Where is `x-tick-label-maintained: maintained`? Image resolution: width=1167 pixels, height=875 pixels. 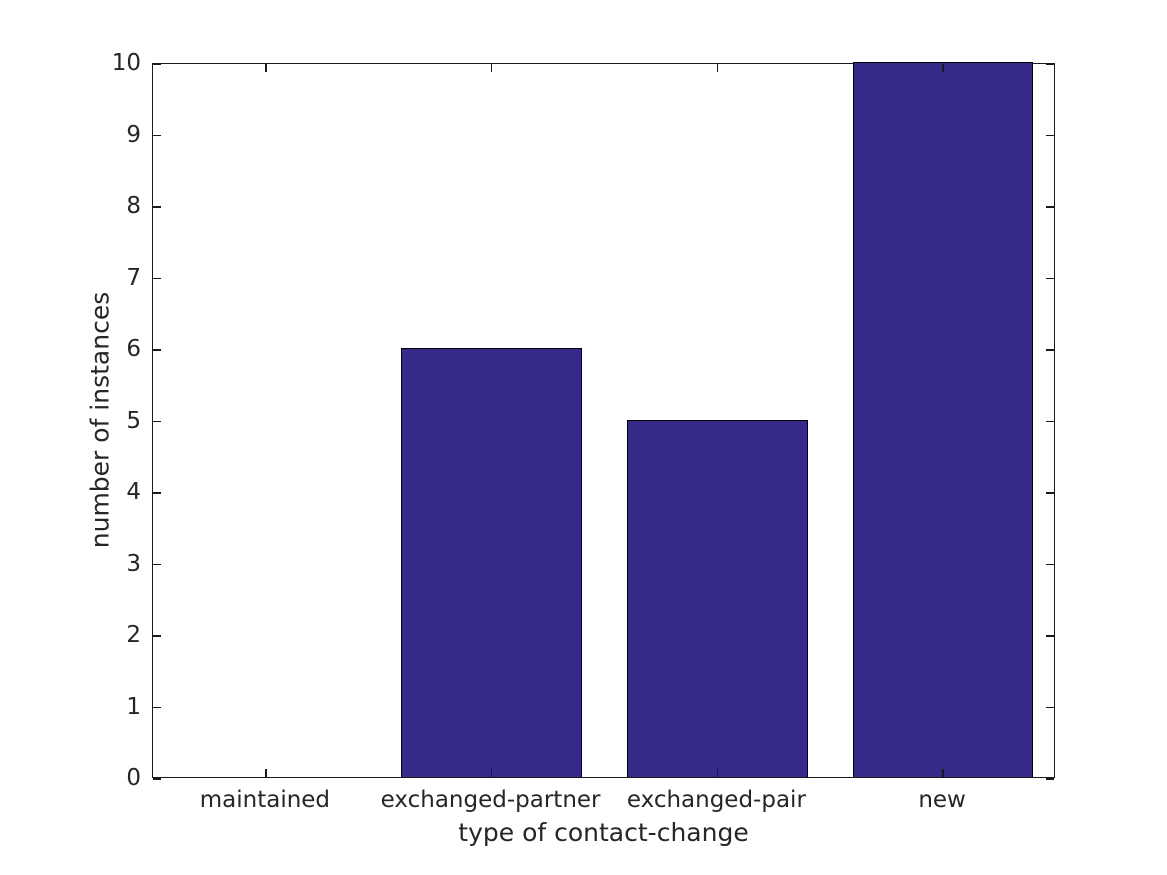
x-tick-label-maintained: maintained is located at coordinates (265, 800).